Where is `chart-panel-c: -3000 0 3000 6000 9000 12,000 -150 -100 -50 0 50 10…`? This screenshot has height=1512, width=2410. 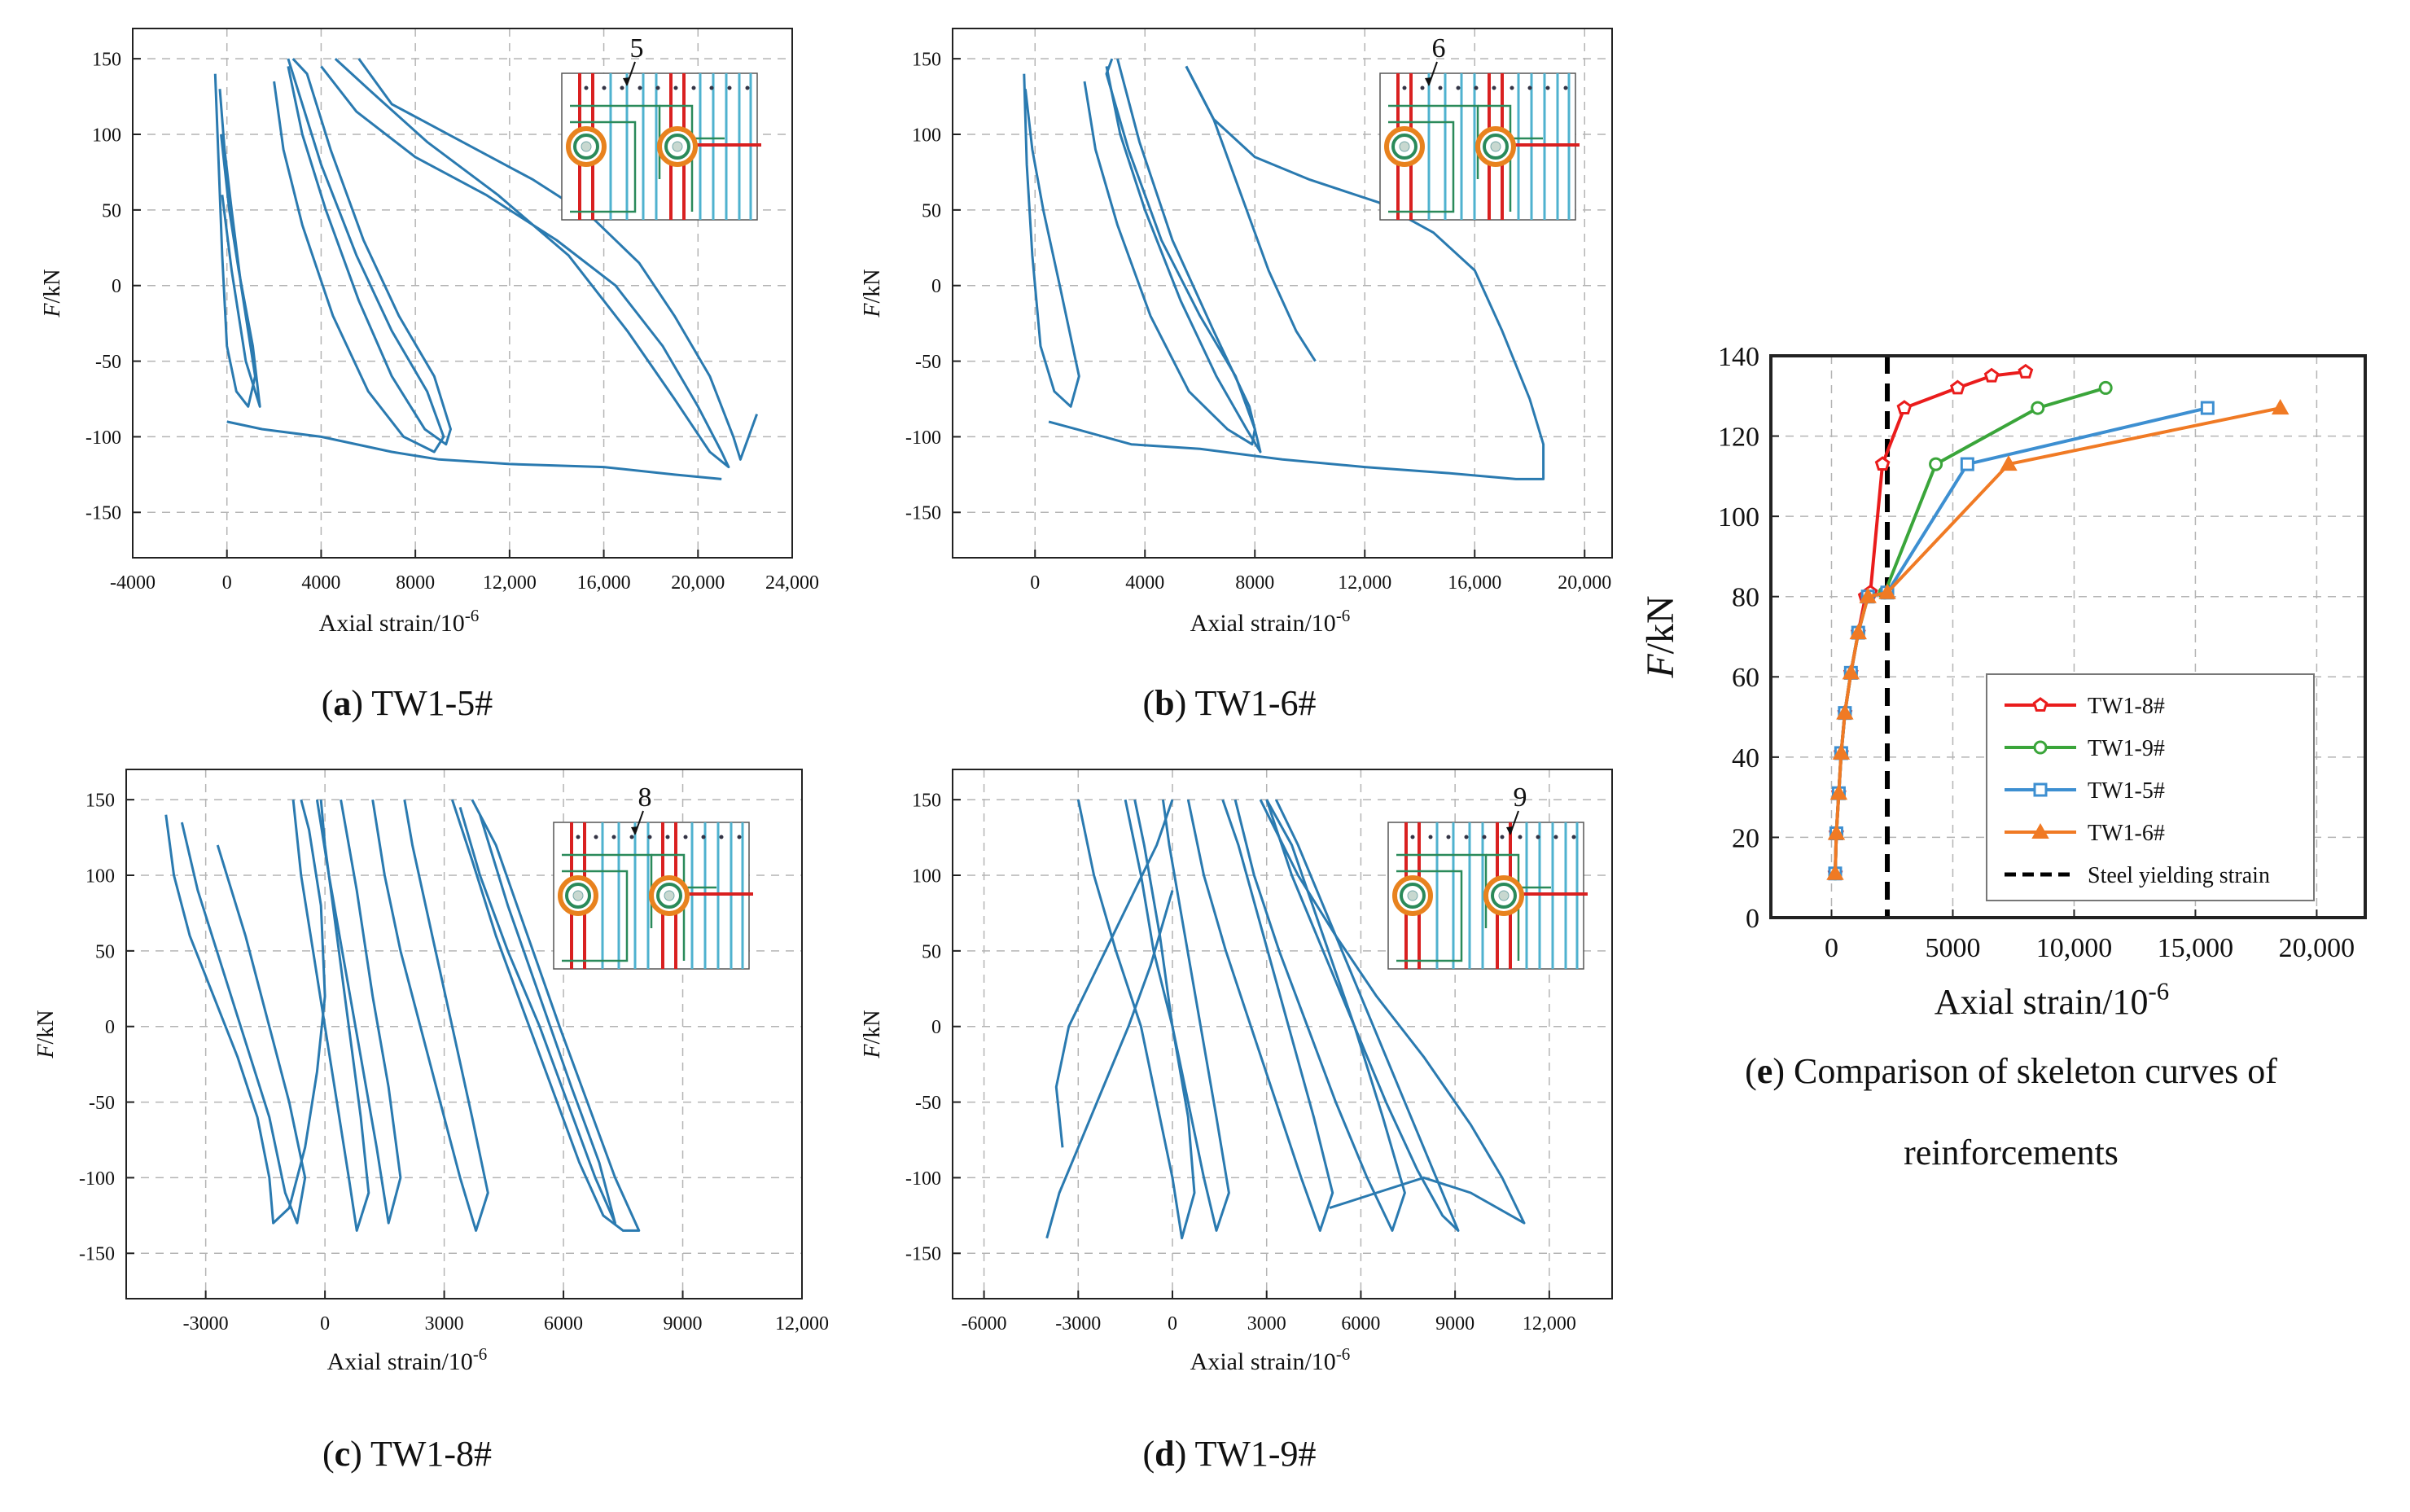
chart-panel-c: -3000 0 3000 6000 9000 12,000 -150 -100 -50 0 50 10… is located at coordinates (431, 1072).